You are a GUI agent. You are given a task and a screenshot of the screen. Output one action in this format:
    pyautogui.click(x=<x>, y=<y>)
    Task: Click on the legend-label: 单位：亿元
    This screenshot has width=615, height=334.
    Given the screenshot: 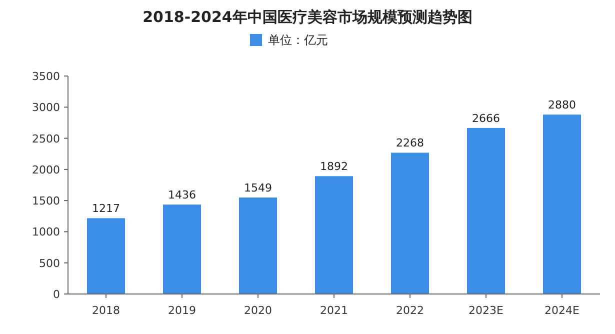 What is the action you would take?
    pyautogui.click(x=298, y=40)
    